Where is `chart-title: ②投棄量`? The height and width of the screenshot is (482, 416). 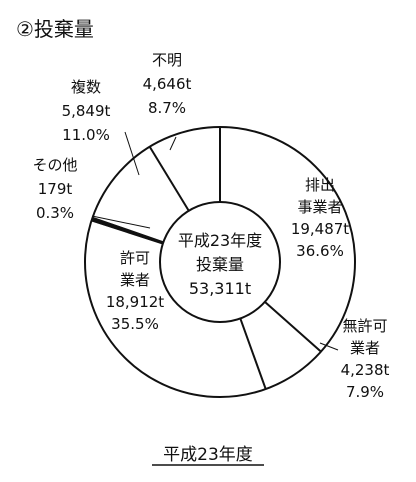 chart-title: ②投棄量 is located at coordinates (55, 29).